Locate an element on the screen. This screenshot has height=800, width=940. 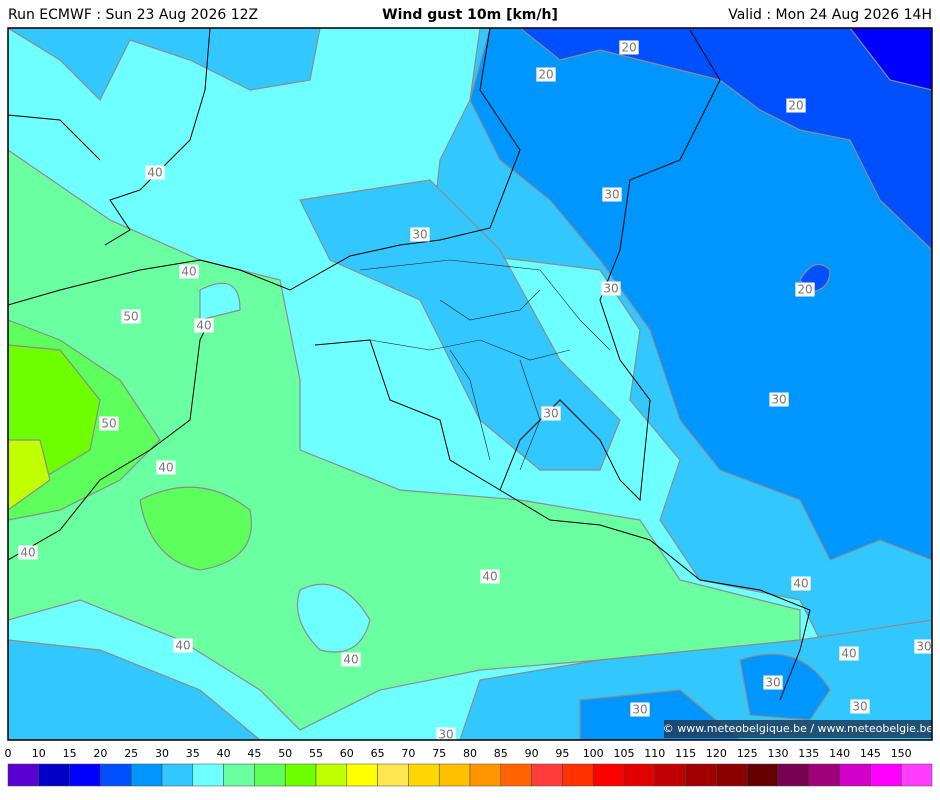
scale-label: 115 is located at coordinates (685, 753).